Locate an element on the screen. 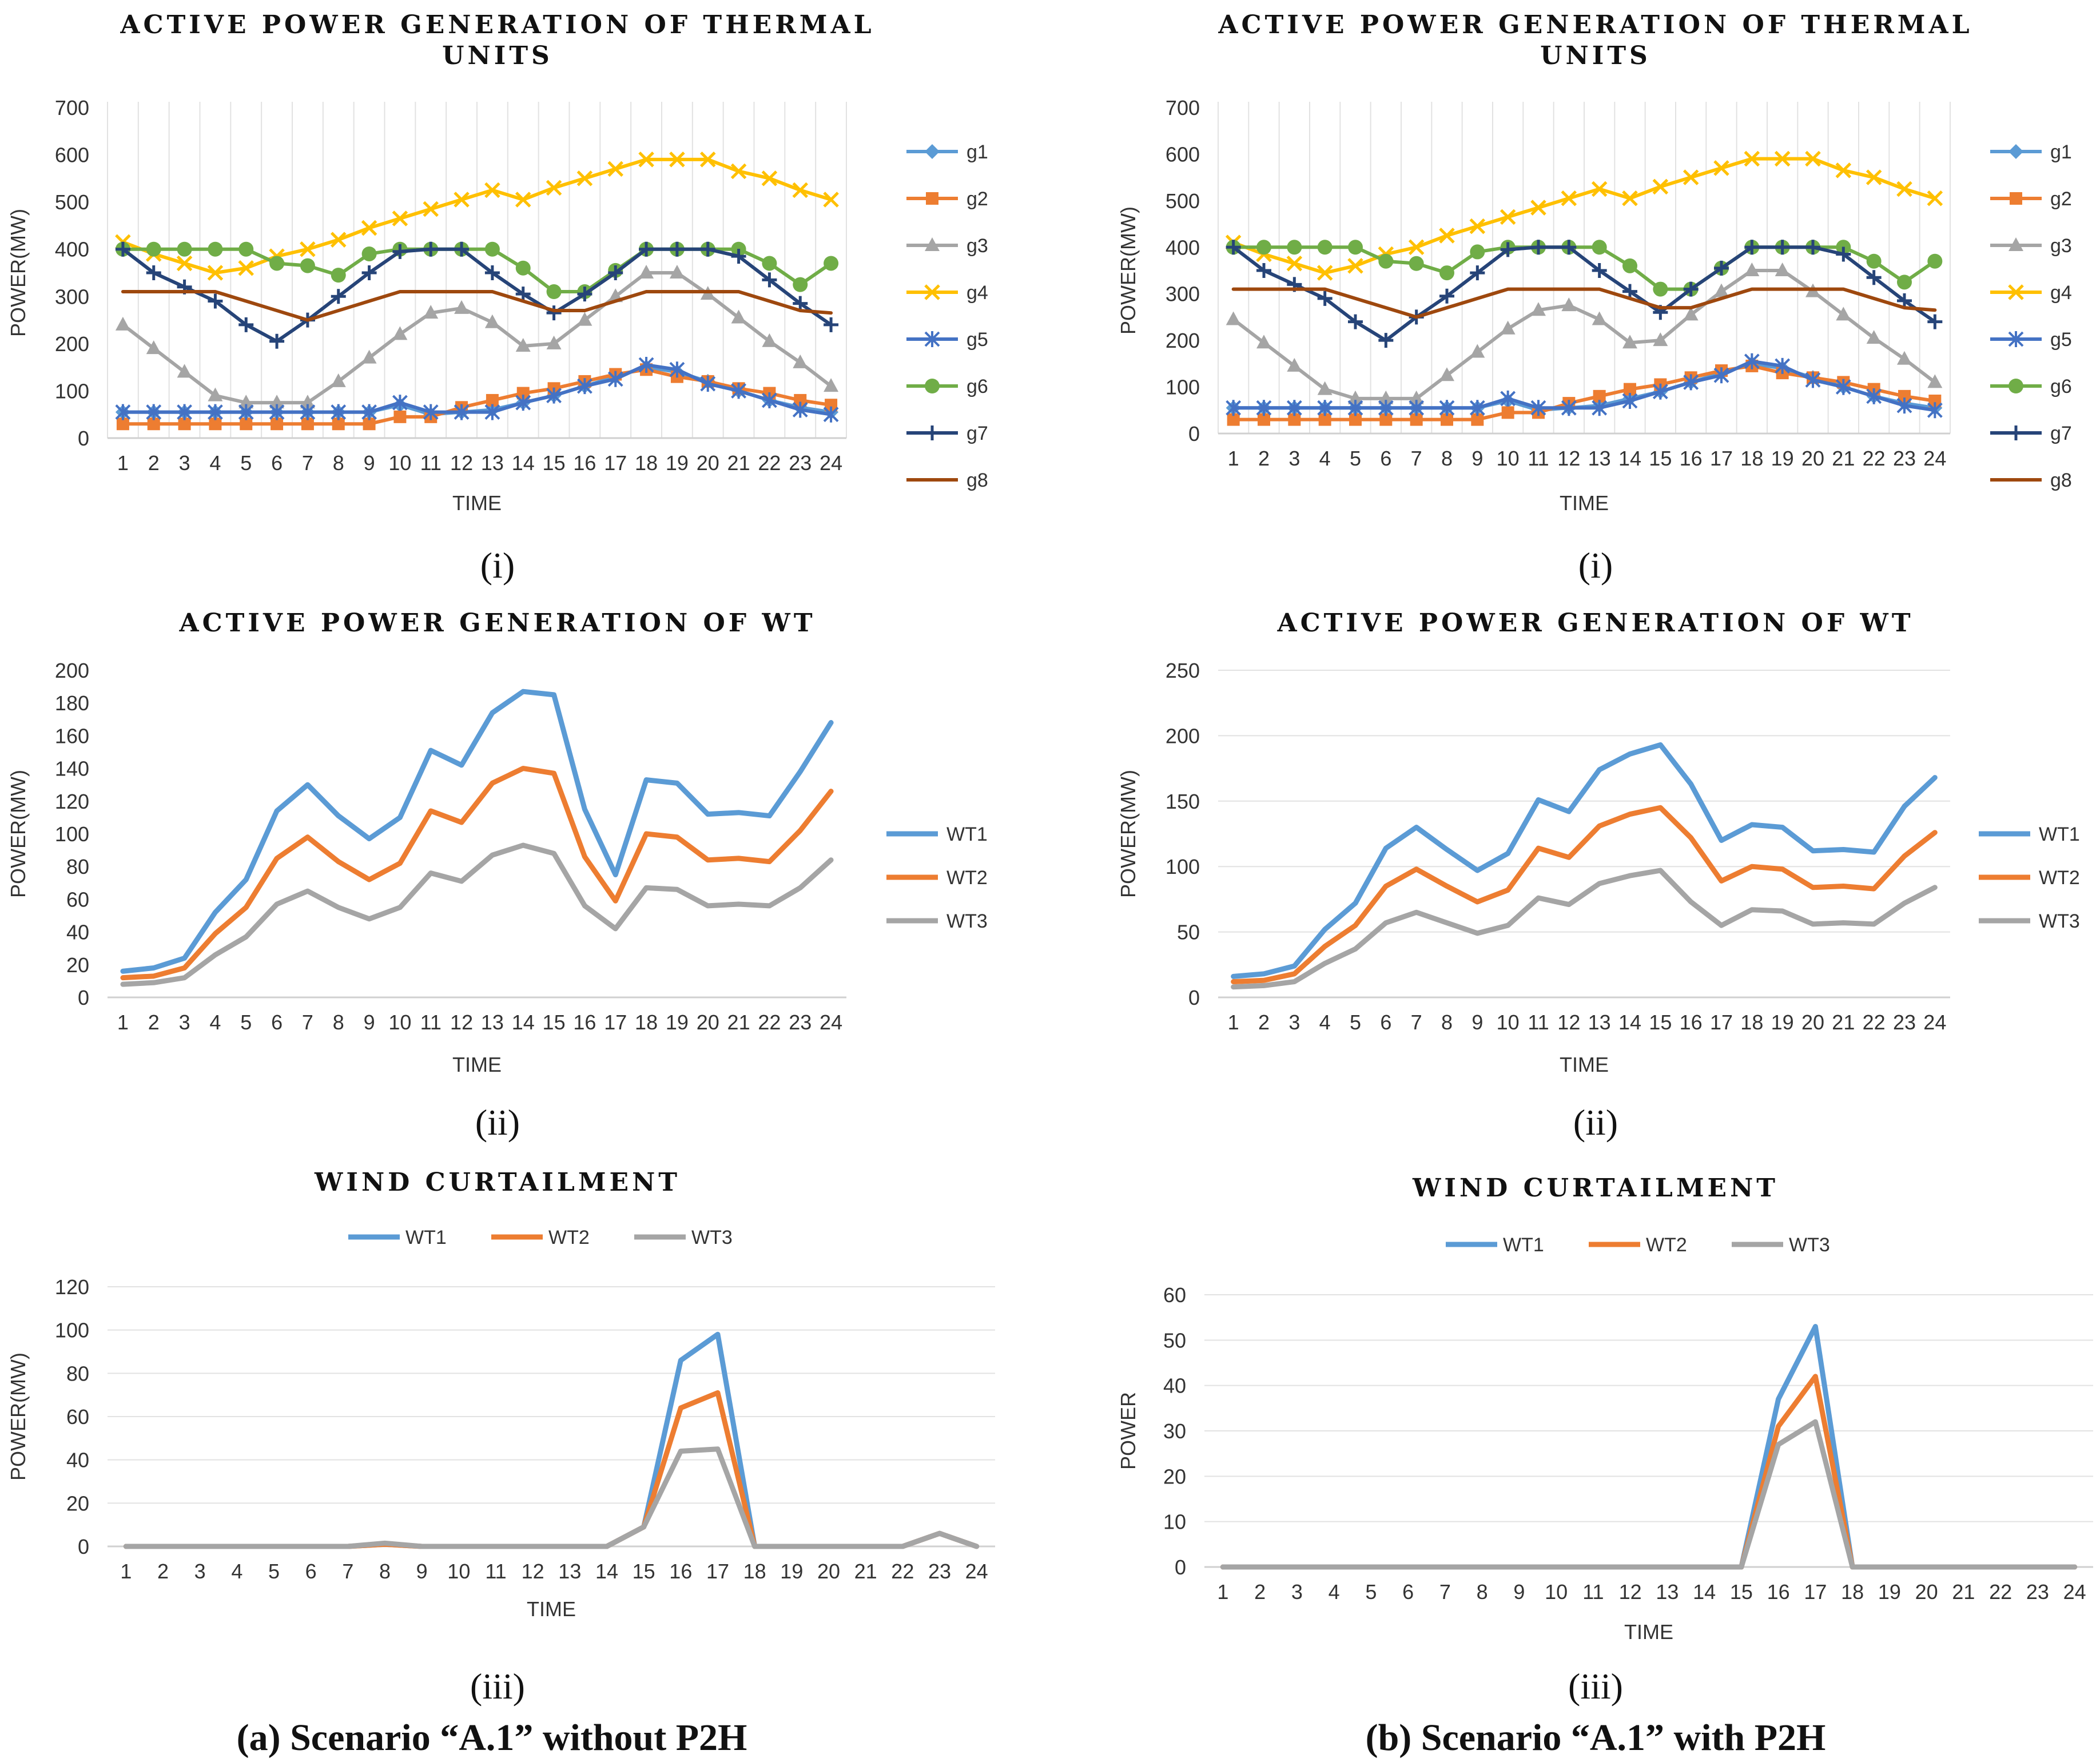  legend-label-g6: g6 is located at coordinates (2061, 387).